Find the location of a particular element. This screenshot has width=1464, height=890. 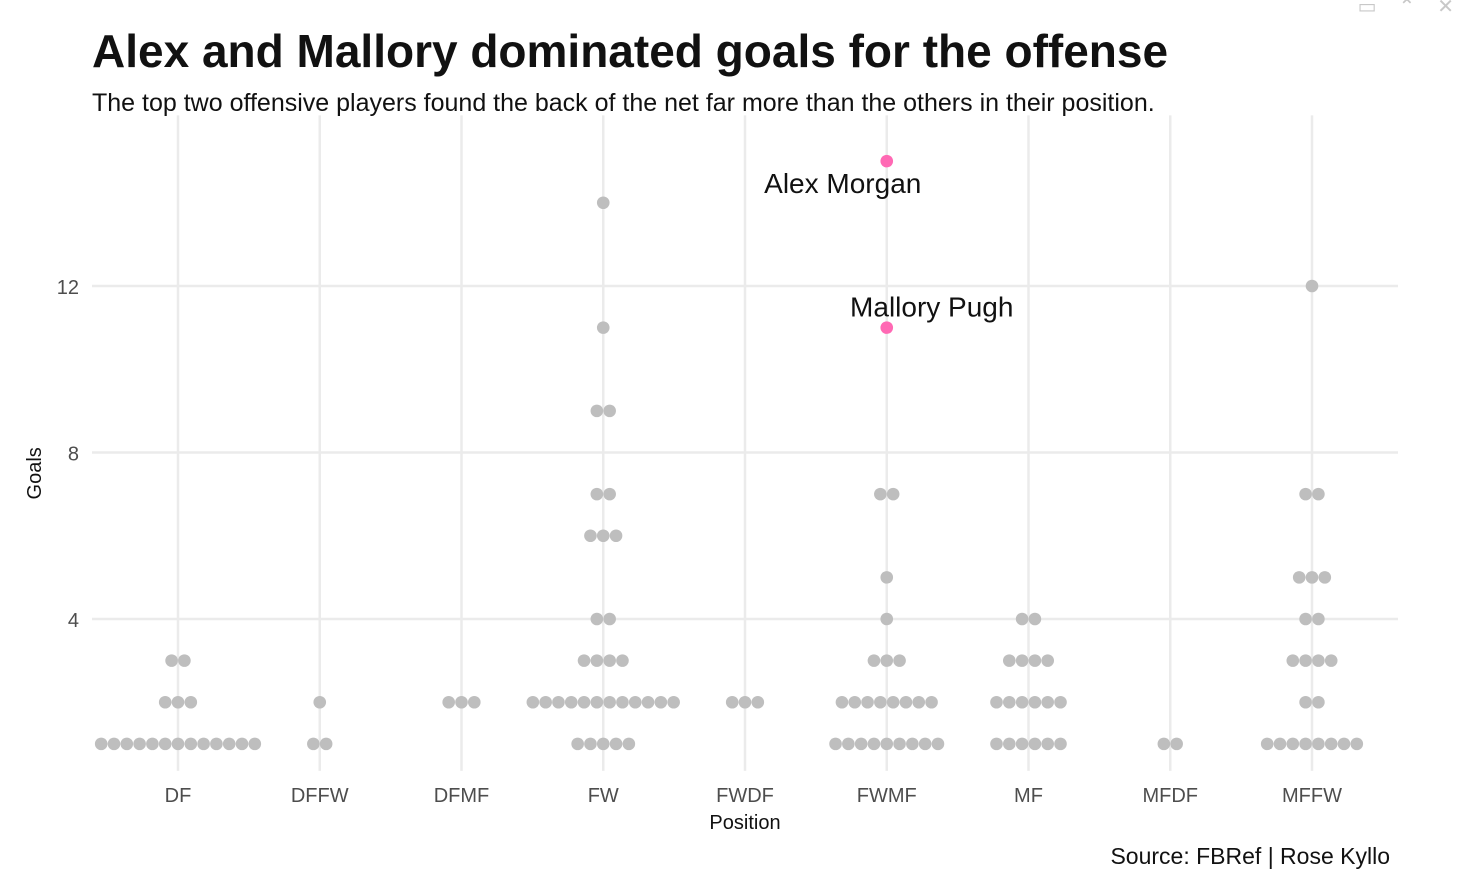

close-icon: ✕ is located at coordinates (1445, 9).